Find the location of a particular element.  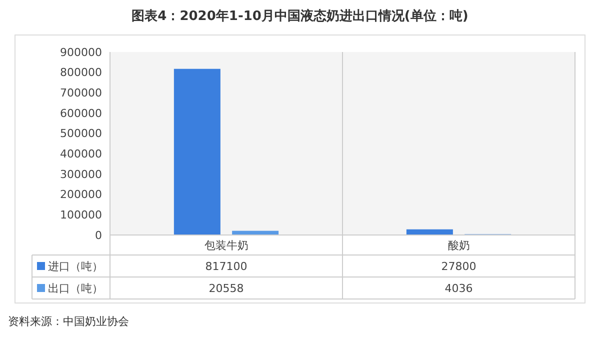

data-label: 4036 is located at coordinates (458, 288).